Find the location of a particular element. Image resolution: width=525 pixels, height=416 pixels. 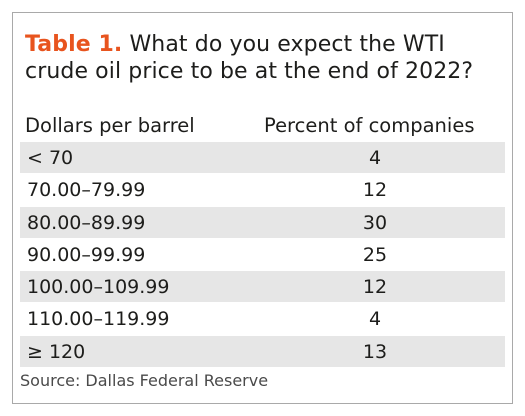

price-range-cell: 70.00–79.99 is located at coordinates (86, 190).